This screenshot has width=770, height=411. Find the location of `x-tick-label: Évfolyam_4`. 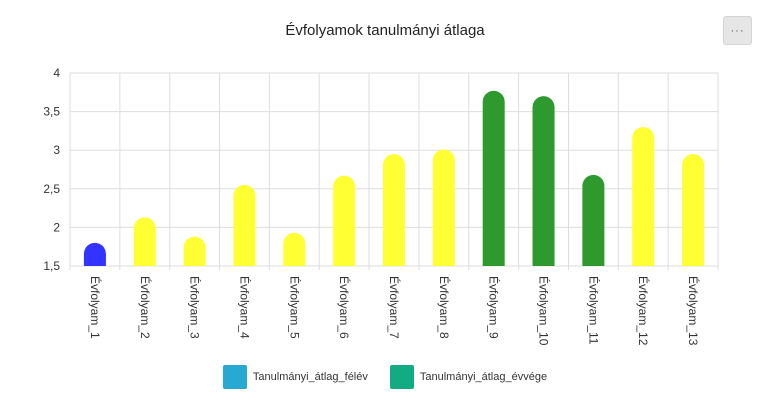

x-tick-label: Évfolyam_4 is located at coordinates (244, 307).